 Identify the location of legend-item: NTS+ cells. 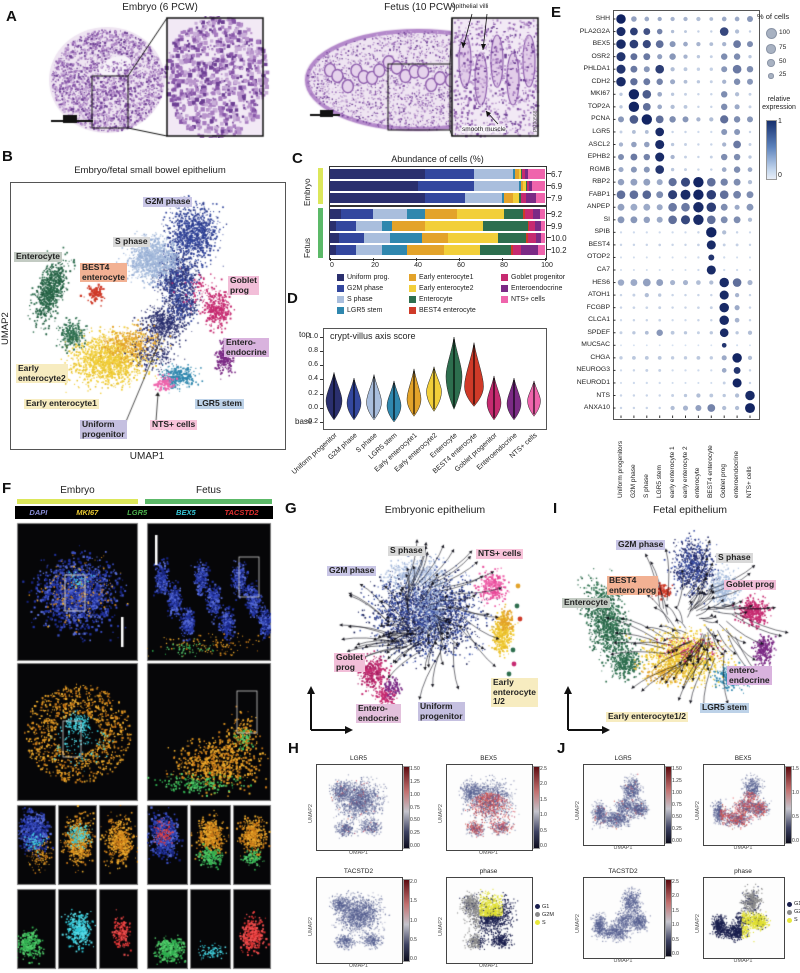
(523, 299).